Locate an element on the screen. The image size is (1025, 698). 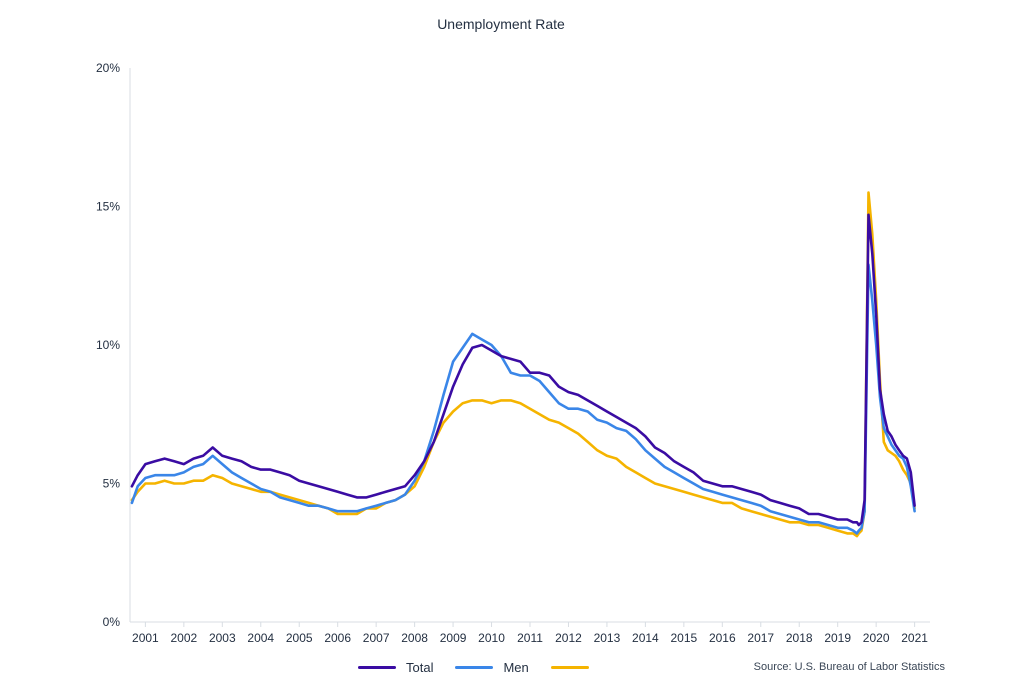
x-tick-label: 2020 is located at coordinates (876, 638).